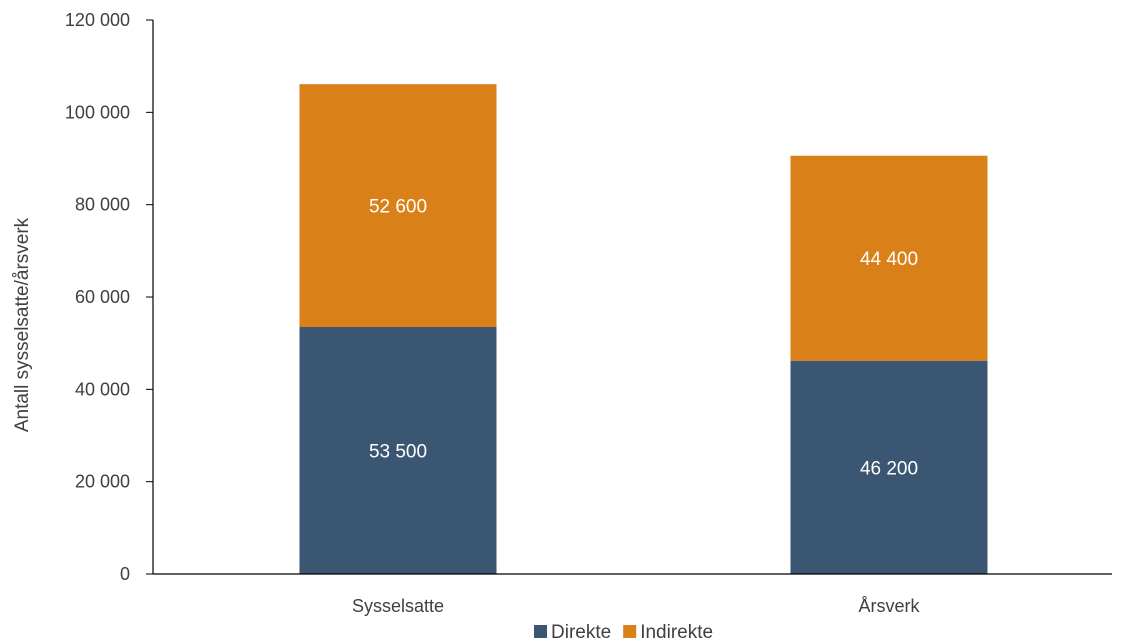  I want to click on x-category-label: Årsverk, so click(889, 606).